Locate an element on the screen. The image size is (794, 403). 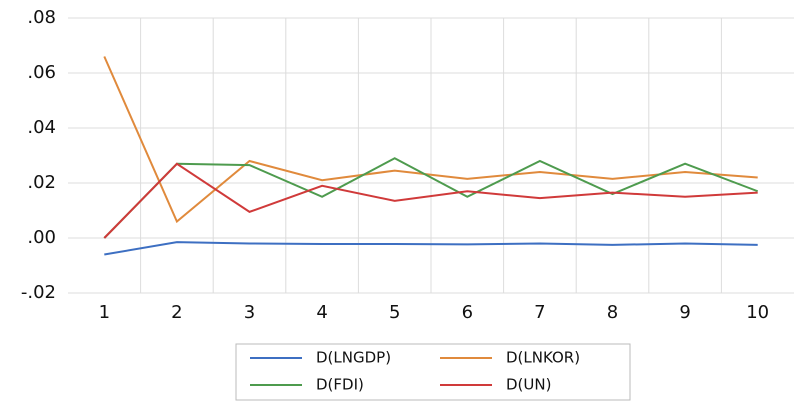
legend-box is located at coordinates (433, 372).